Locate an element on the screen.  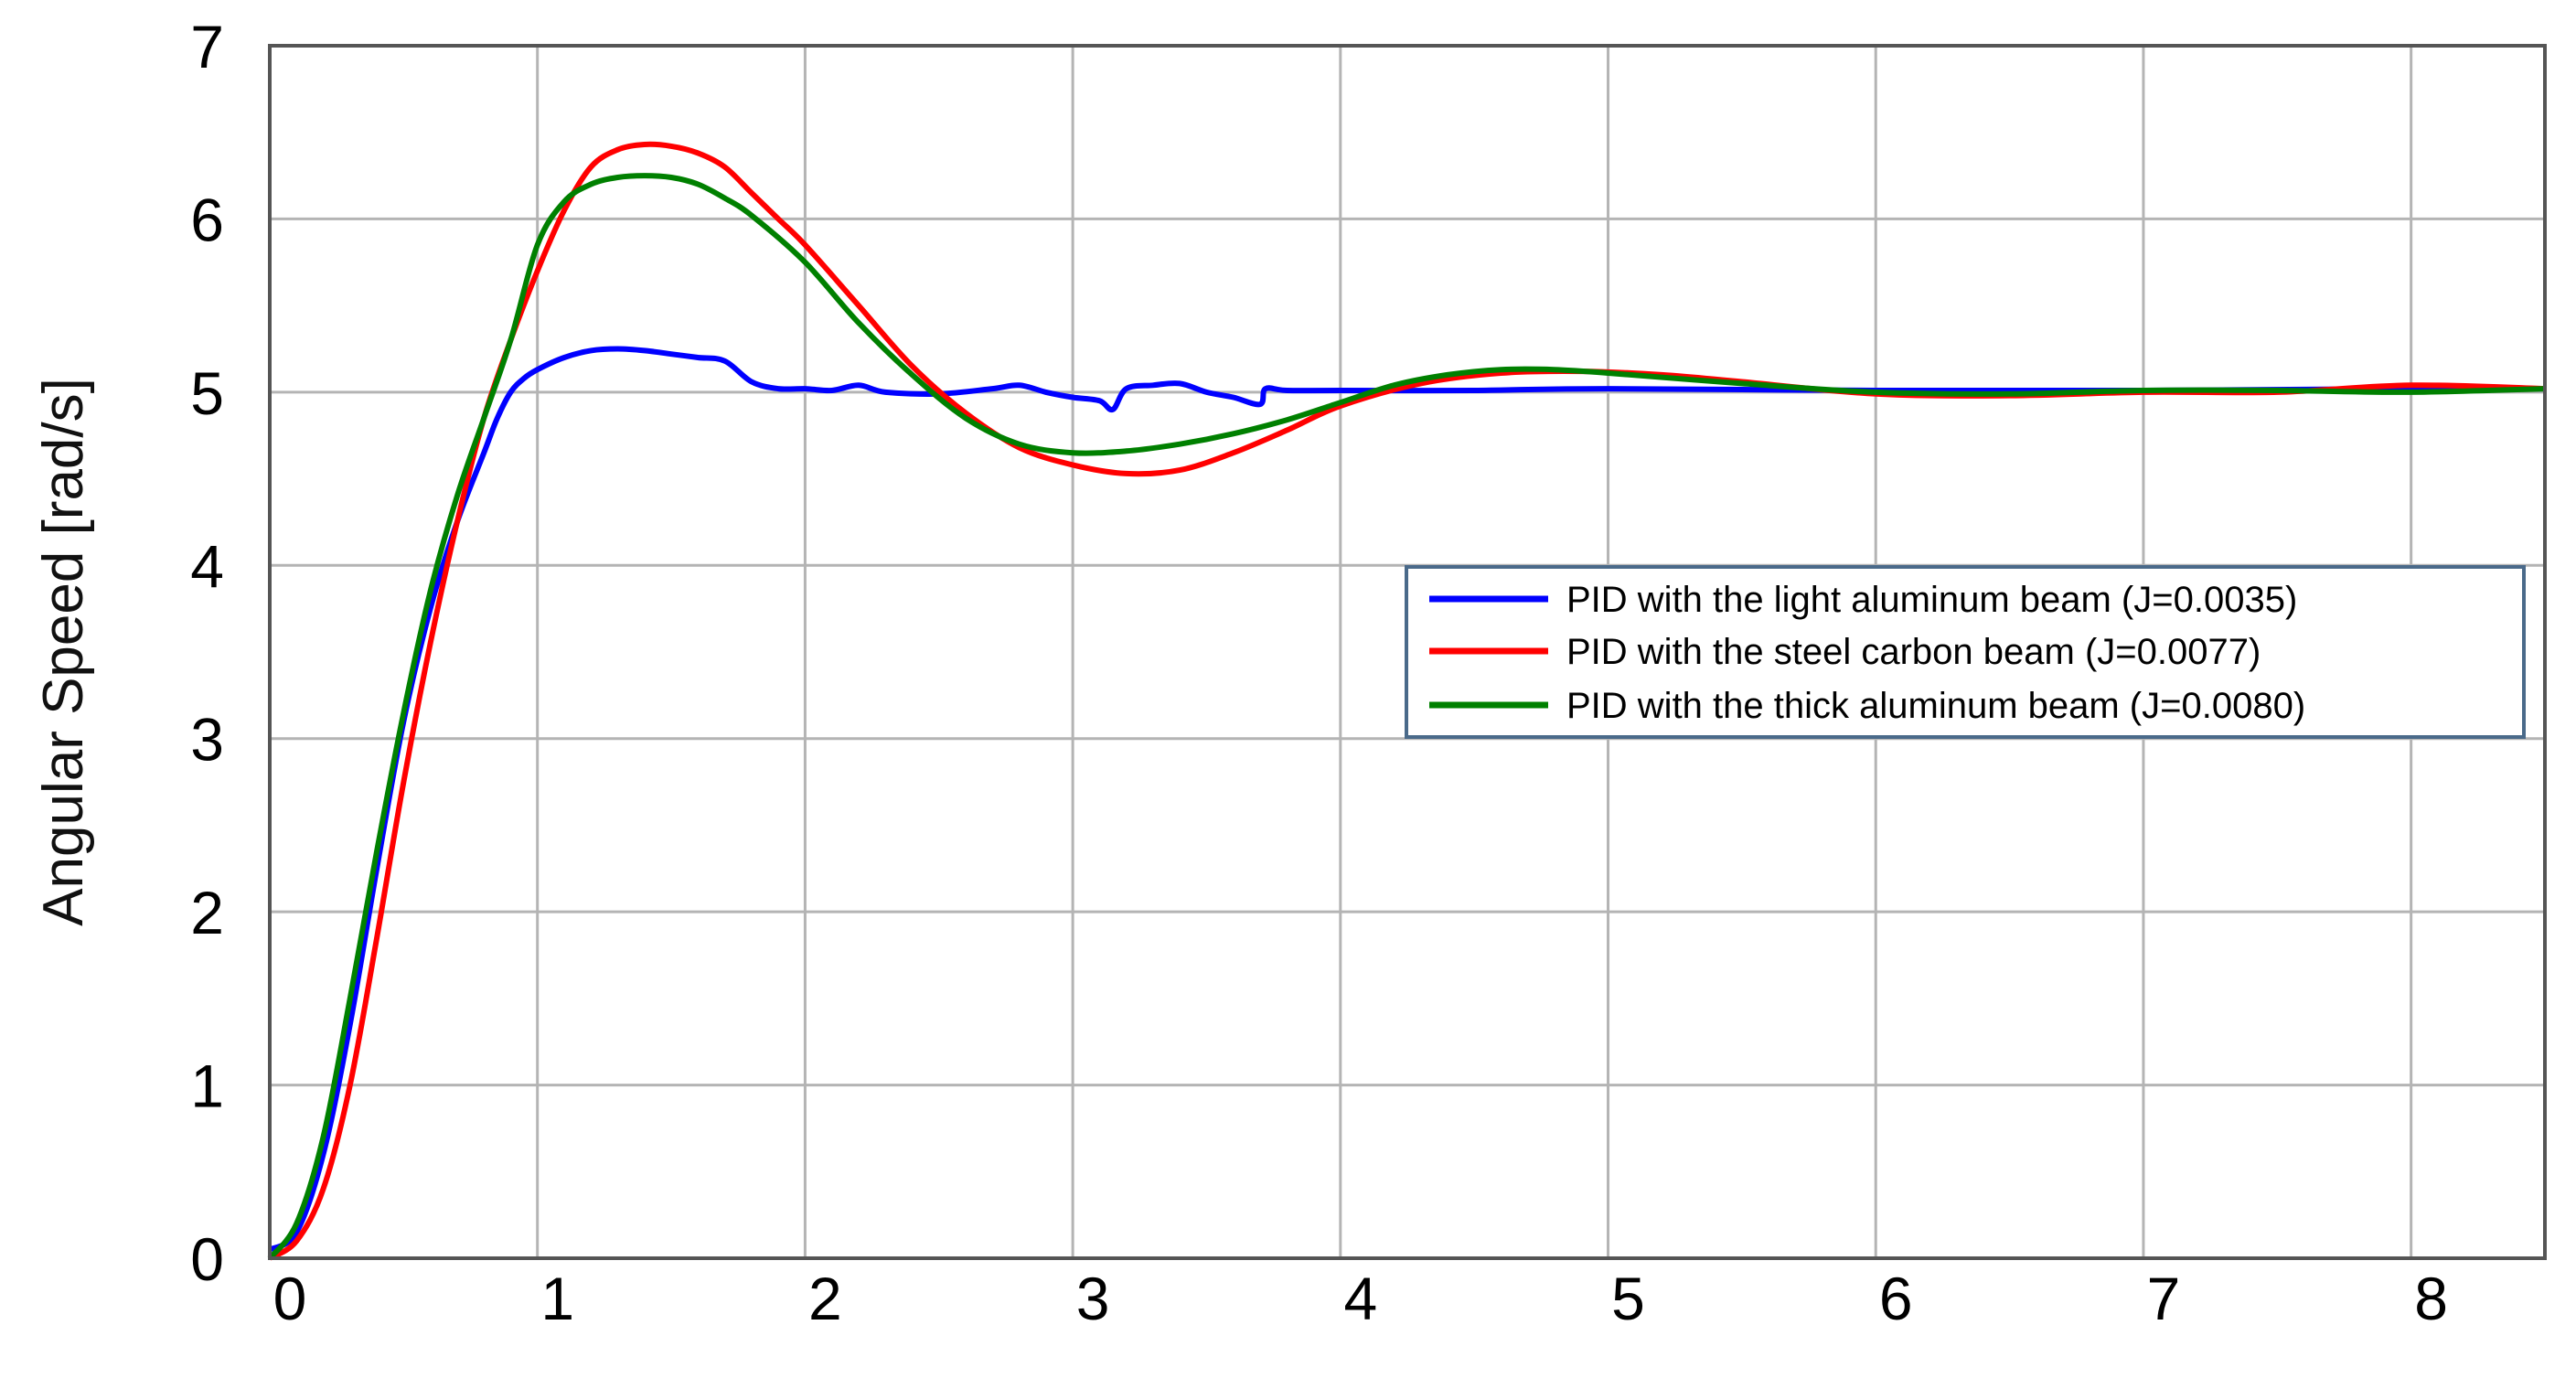
x-tick-labels: 0 1 2 3 4 5 6 7 8 is located at coordinates (1360, 1298).